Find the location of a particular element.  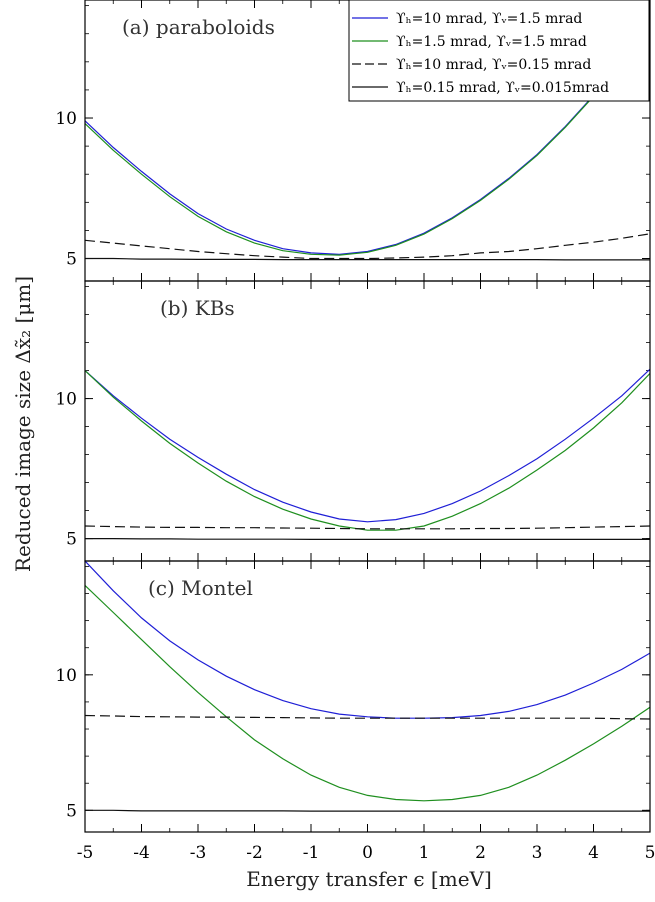

panel-label: (a) paraboloids is located at coordinates (198, 27).